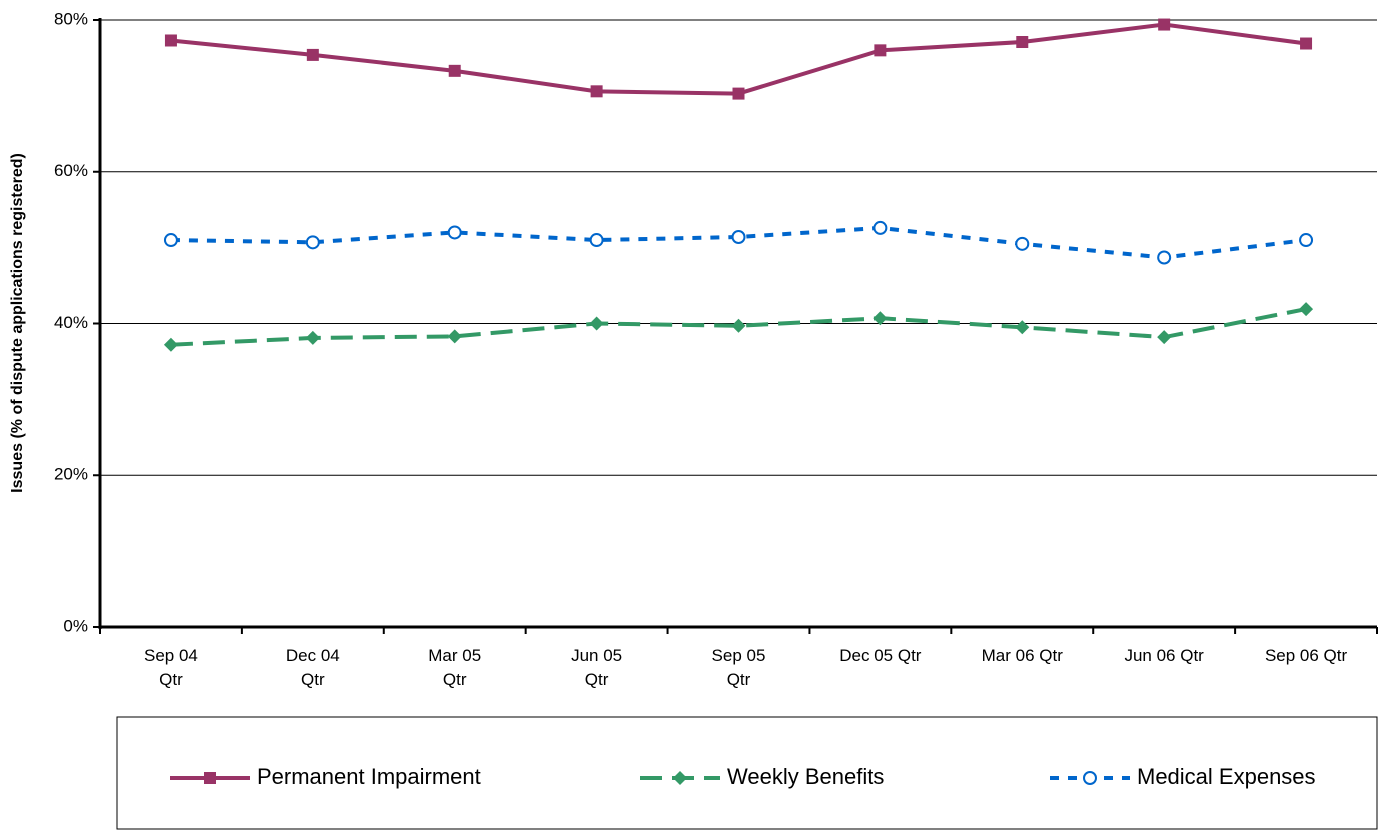 The height and width of the screenshot is (831, 1386). I want to click on legend-label: Permanent Impairment, so click(369, 776).